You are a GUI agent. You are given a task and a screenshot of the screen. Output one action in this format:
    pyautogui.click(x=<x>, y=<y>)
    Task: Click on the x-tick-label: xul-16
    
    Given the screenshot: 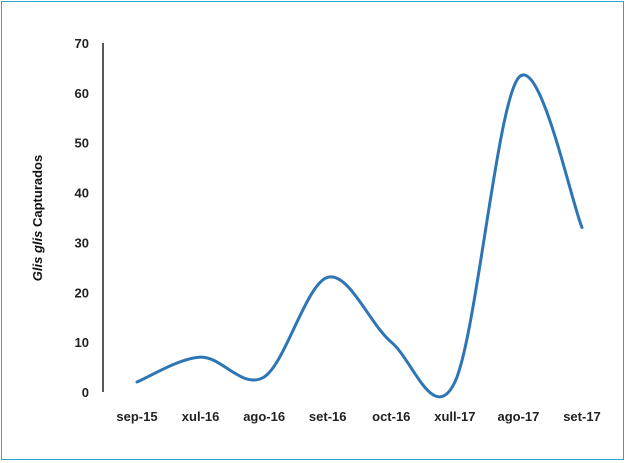 What is the action you would take?
    pyautogui.click(x=201, y=416)
    